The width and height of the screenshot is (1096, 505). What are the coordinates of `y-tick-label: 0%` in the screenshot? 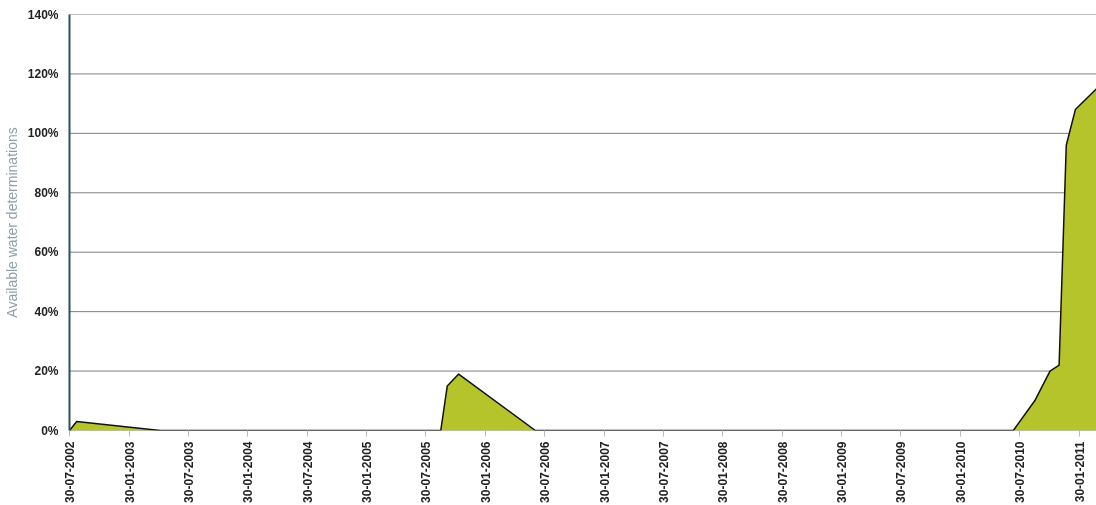 It's located at (50, 430).